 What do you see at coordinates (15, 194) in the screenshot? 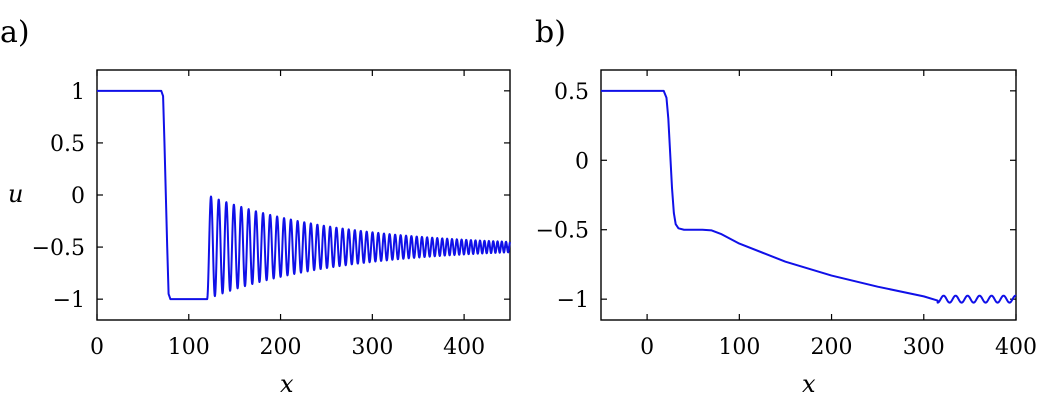
I see `panel-a-ylabel: u` at bounding box center [15, 194].